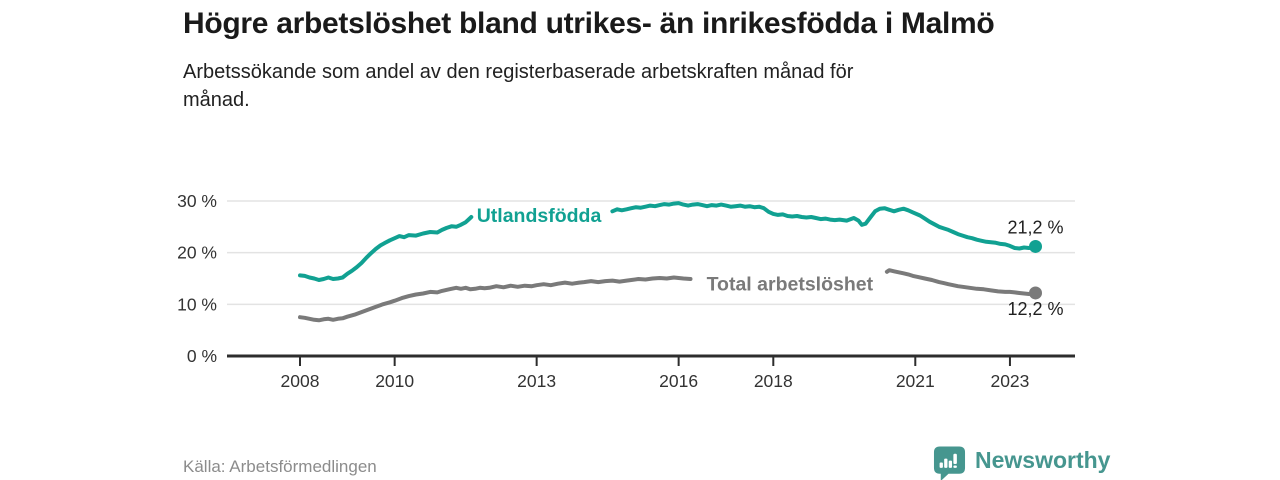  What do you see at coordinates (197, 304) in the screenshot?
I see `y-tick-label: 10 %` at bounding box center [197, 304].